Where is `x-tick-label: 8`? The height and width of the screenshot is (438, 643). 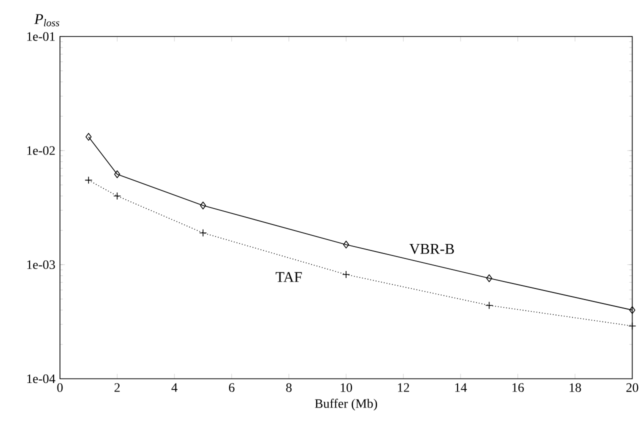 x-tick-label: 8 is located at coordinates (289, 387).